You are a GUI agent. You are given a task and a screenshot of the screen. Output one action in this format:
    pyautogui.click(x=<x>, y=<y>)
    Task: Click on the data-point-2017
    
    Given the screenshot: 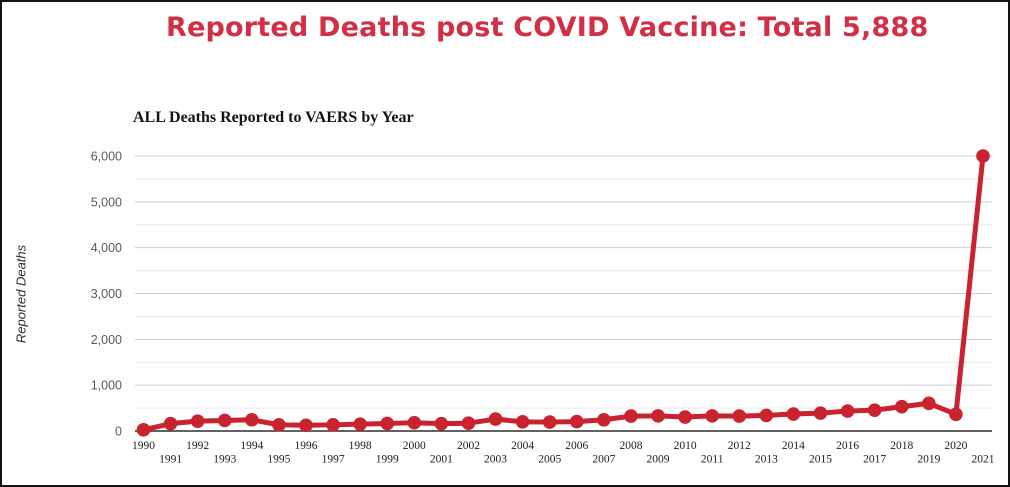 What is the action you would take?
    pyautogui.click(x=874, y=410)
    